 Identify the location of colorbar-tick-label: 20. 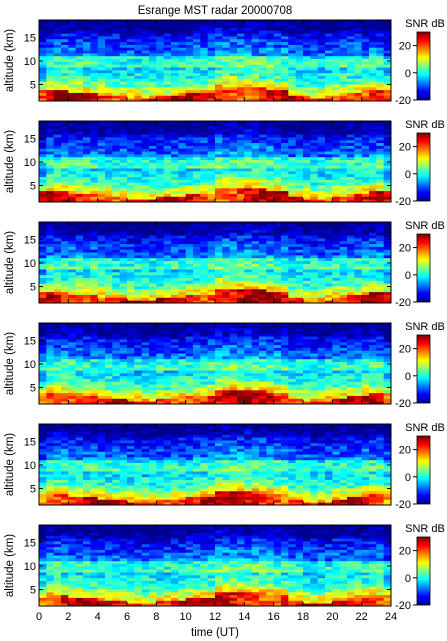
(405, 148).